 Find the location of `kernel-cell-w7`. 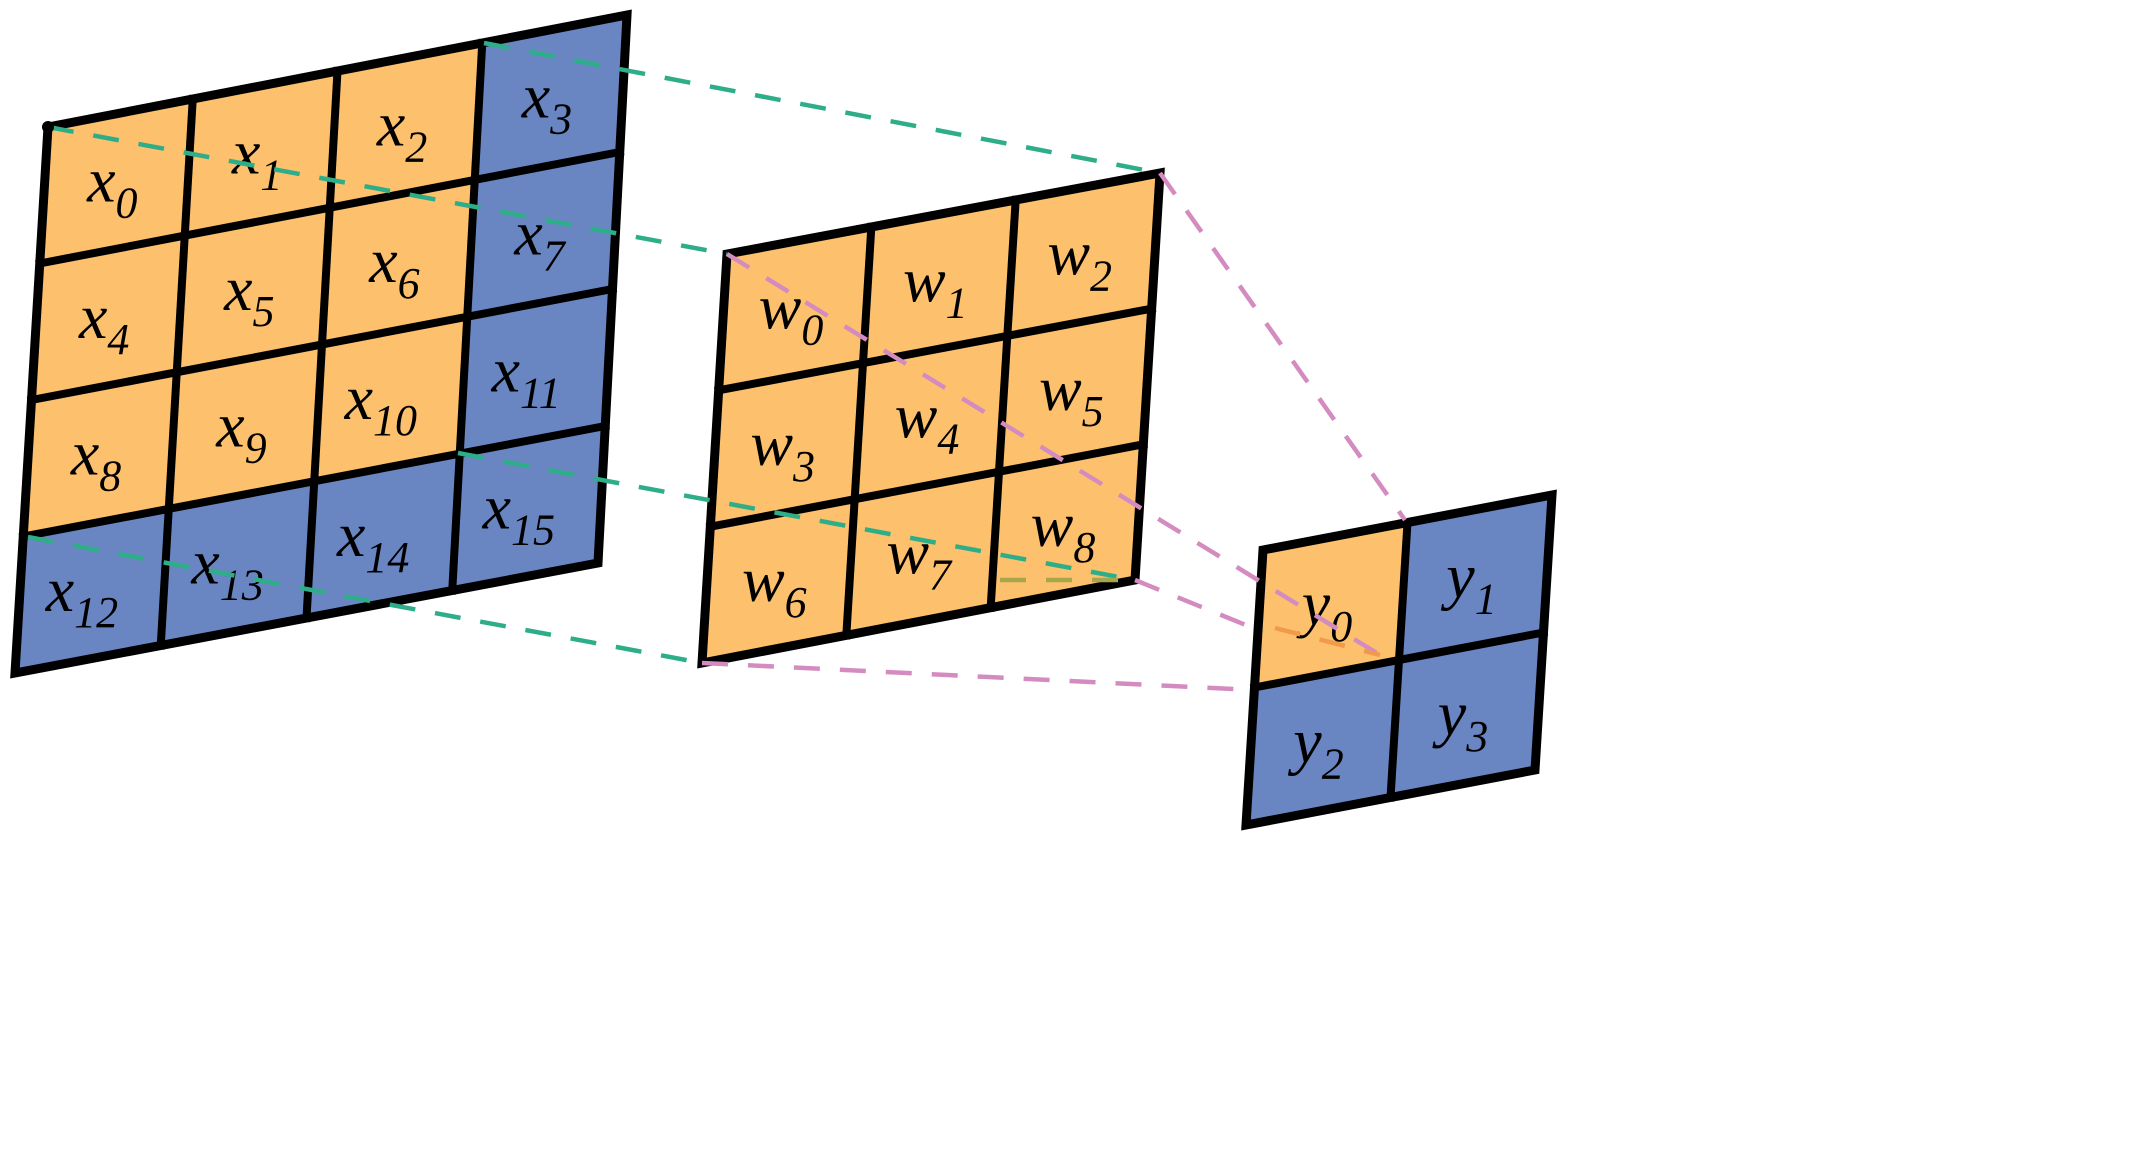

kernel-cell-w7 is located at coordinates (922, 553).